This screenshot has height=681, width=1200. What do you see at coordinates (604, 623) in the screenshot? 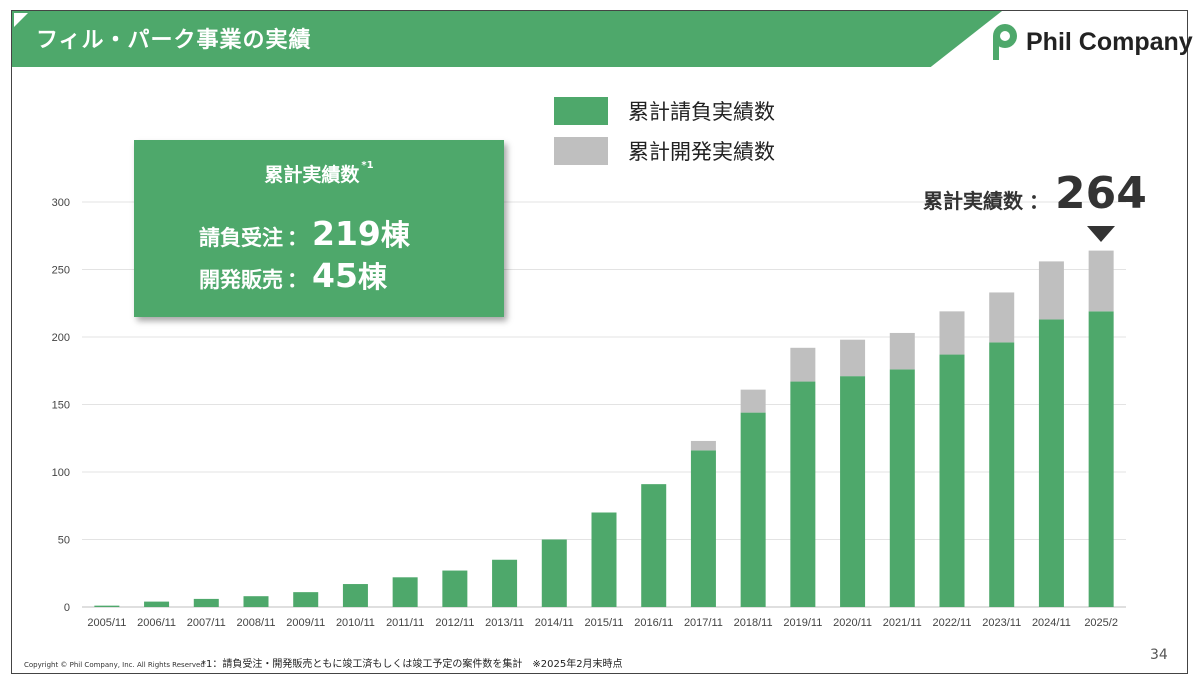
I see `x-tick-label: 2015/11` at bounding box center [604, 623].